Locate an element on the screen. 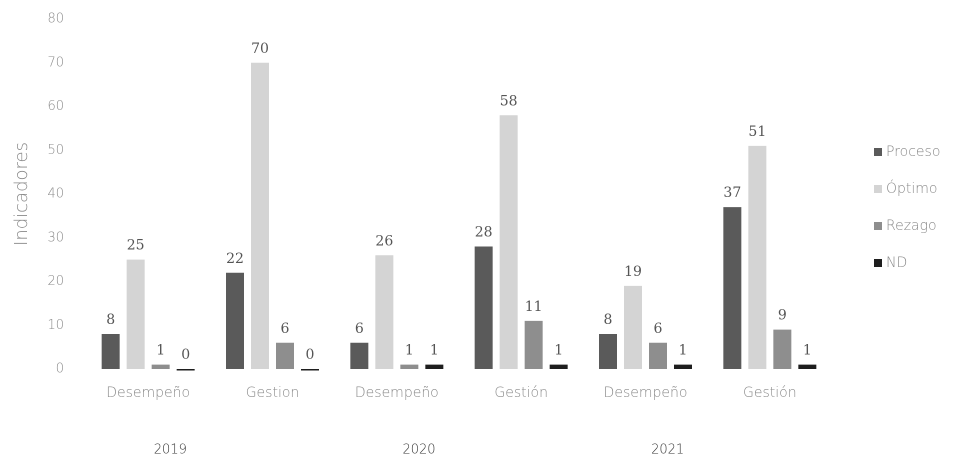  y-tick-label: 0 is located at coordinates (60, 369).